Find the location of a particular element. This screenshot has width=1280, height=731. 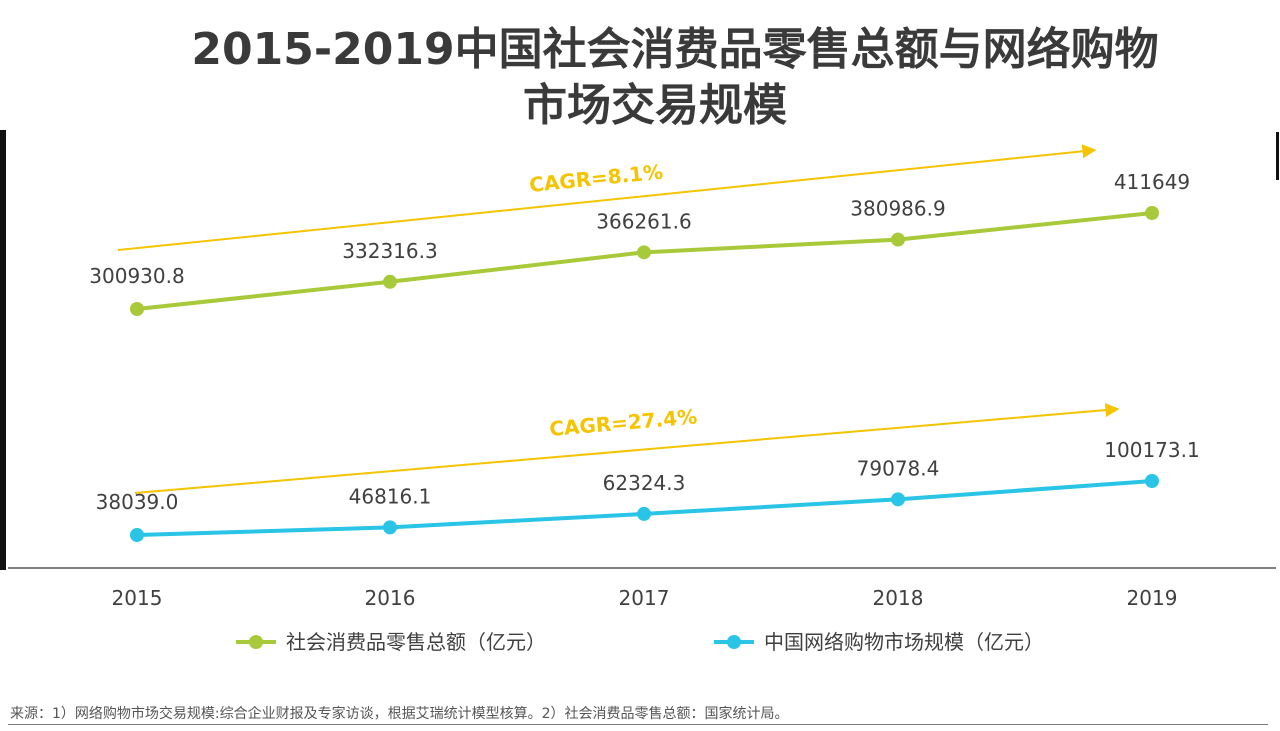

data-point-s2-2015 is located at coordinates (137, 535).